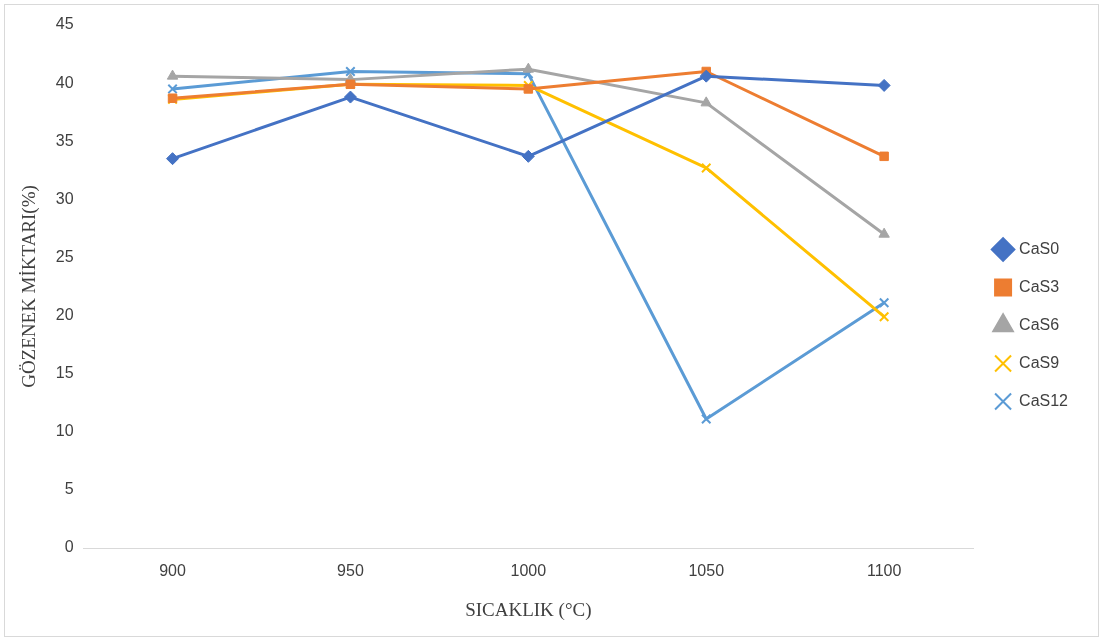 This screenshot has width=1103, height=641. I want to click on legend-label: CaS0, so click(1039, 248).